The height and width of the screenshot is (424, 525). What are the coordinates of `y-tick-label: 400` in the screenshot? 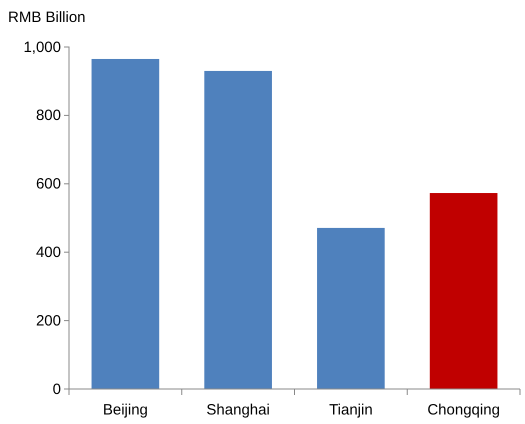 It's located at (48, 252).